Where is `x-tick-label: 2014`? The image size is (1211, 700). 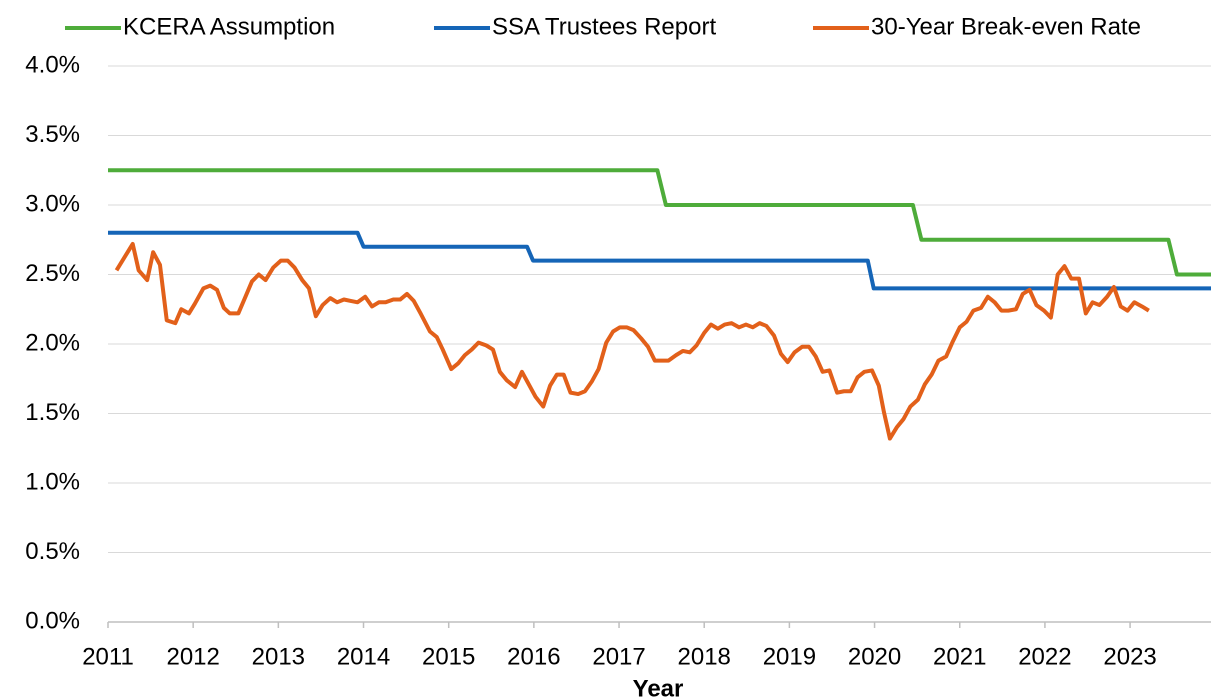
x-tick-label: 2014 is located at coordinates (363, 656).